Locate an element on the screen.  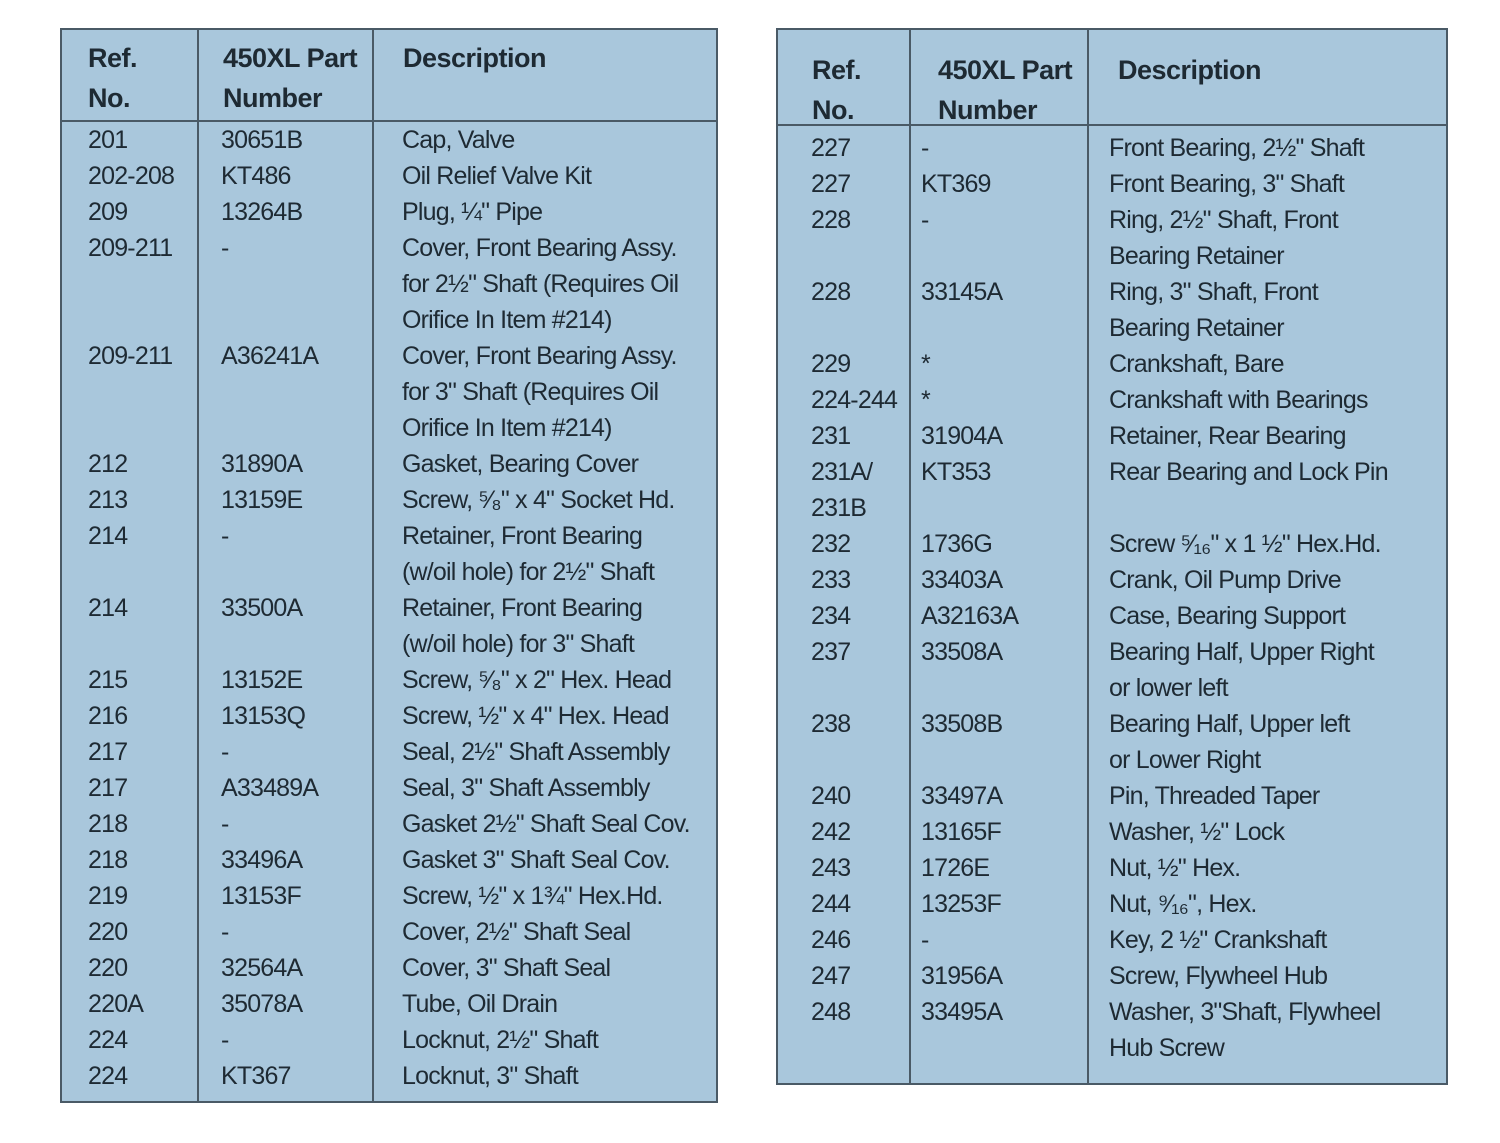
cell-part-number: 31904A is located at coordinates (962, 436).